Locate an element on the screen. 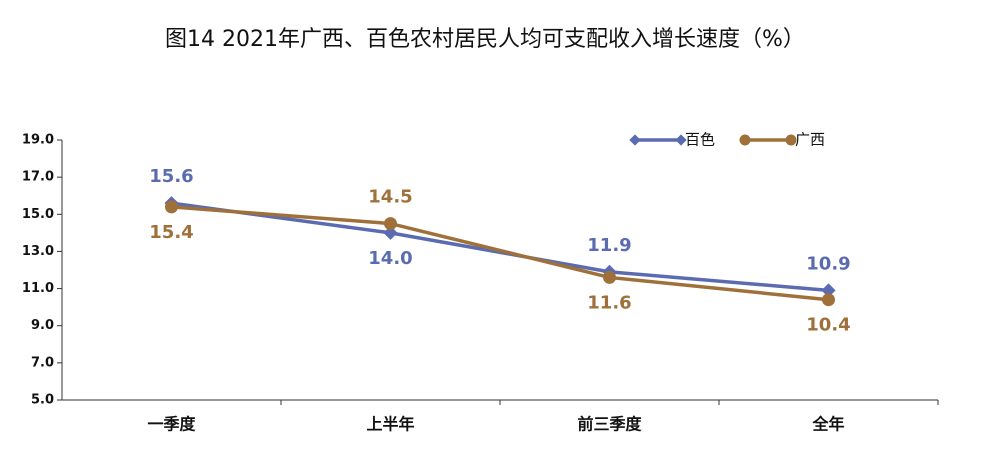 This screenshot has width=1000, height=449. y-tick-label: 13.0 is located at coordinates (38, 251).